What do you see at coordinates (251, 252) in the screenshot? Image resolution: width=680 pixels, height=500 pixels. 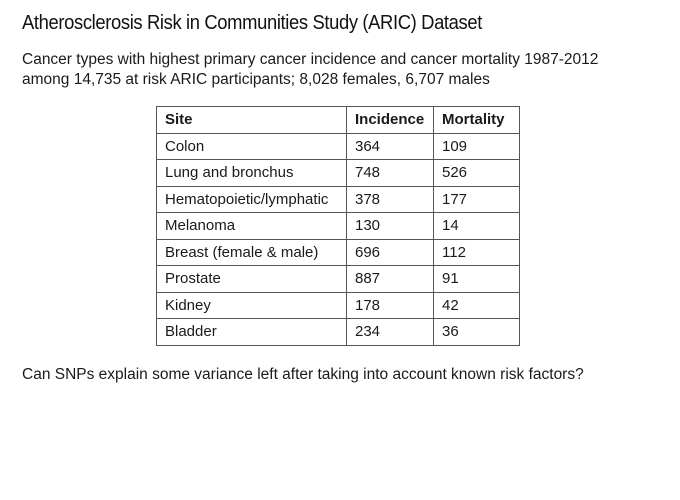 I see `cell-site: Breast (female & male)` at bounding box center [251, 252].